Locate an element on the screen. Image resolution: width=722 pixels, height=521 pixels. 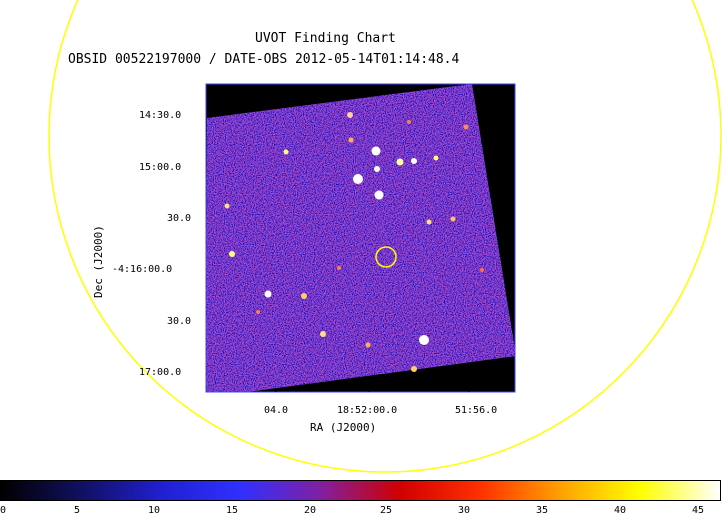
x-tick-label: 51:56.0 is located at coordinates (476, 410).